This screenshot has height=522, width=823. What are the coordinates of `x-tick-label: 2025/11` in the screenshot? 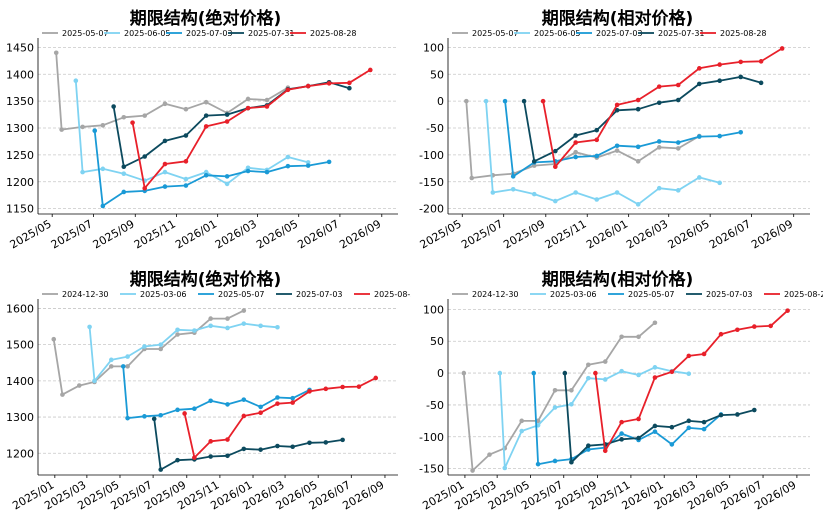 It's located at (155, 234).